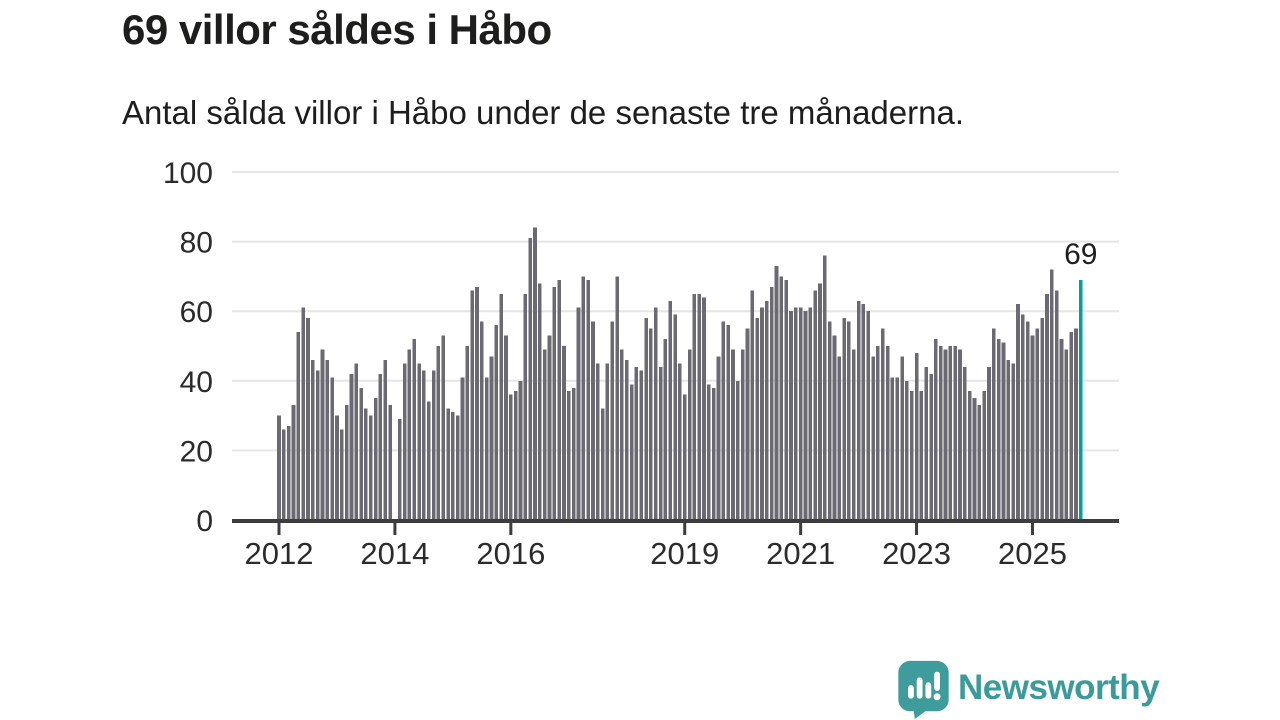 The image size is (1280, 720). Describe the element at coordinates (279, 553) in the screenshot. I see `x-axis-tick-label: 2012` at that location.